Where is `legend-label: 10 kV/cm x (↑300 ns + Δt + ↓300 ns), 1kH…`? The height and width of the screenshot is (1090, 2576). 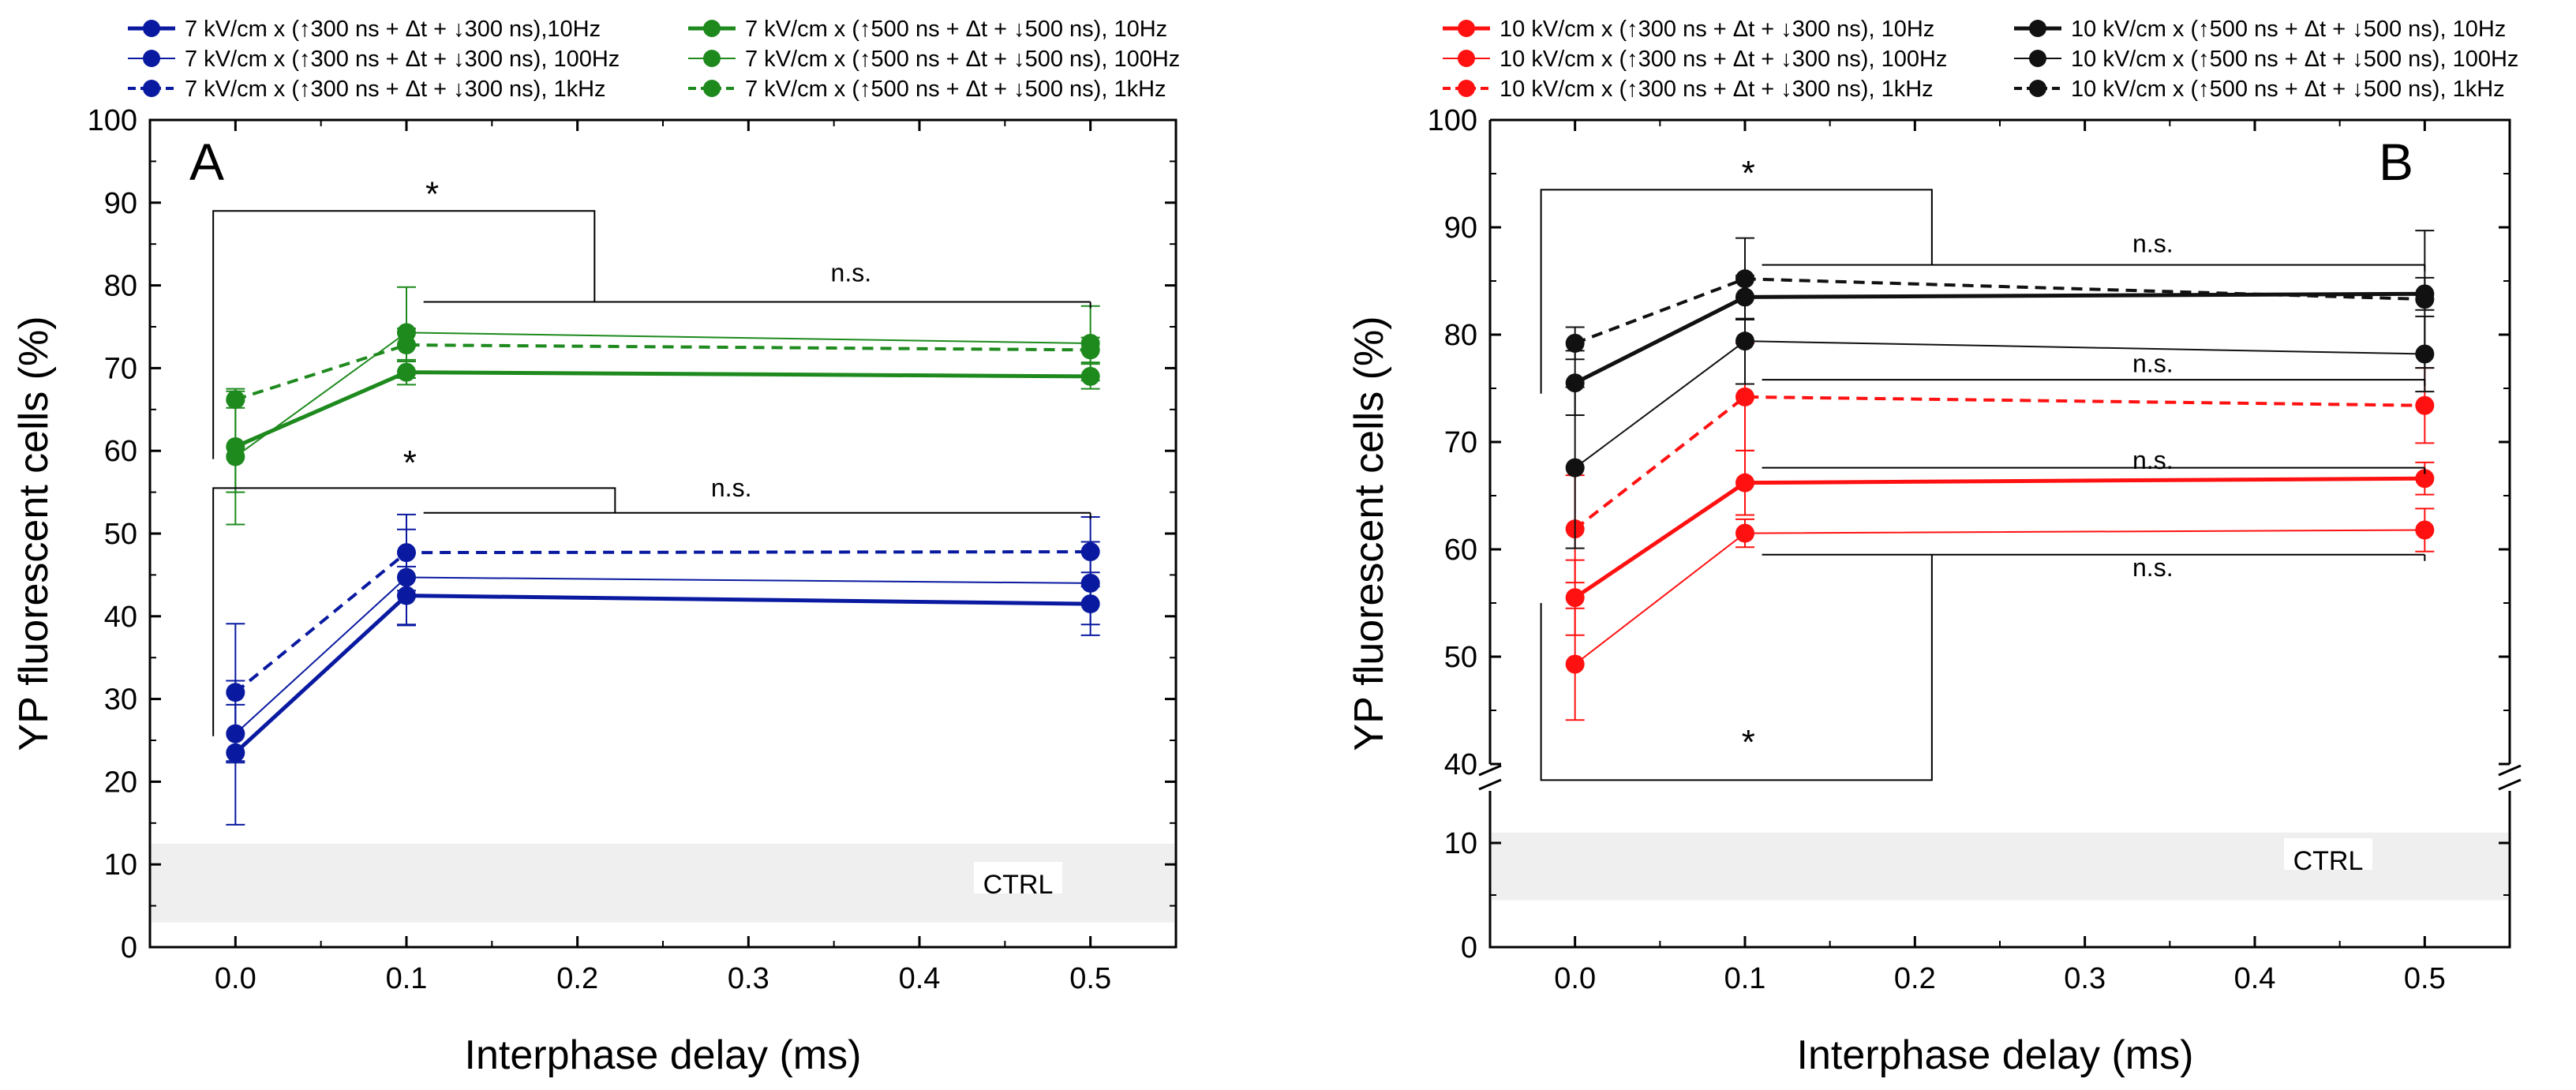 legend-label: 10 kV/cm x (↑300 ns + Δt + ↓300 ns), 1kH… is located at coordinates (1717, 89).